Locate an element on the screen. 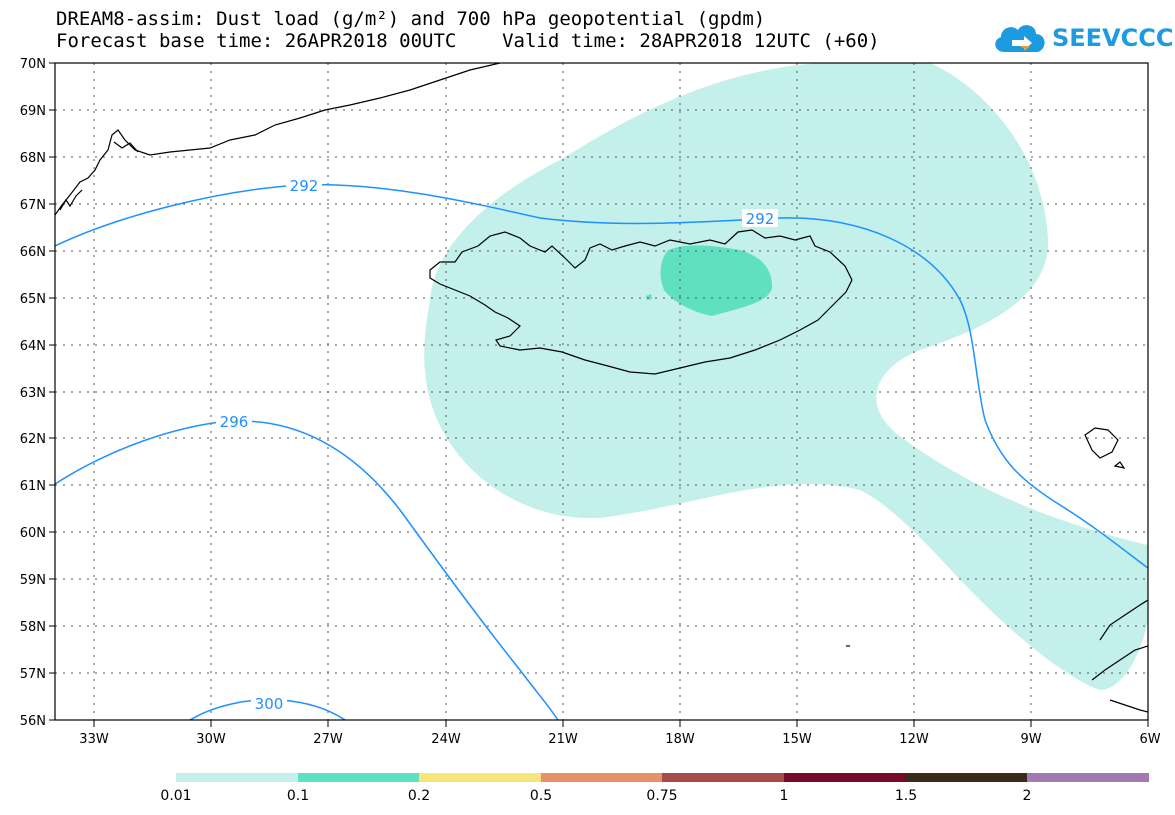 This screenshot has height=815, width=1175. lat-label: 56N is located at coordinates (33, 721).